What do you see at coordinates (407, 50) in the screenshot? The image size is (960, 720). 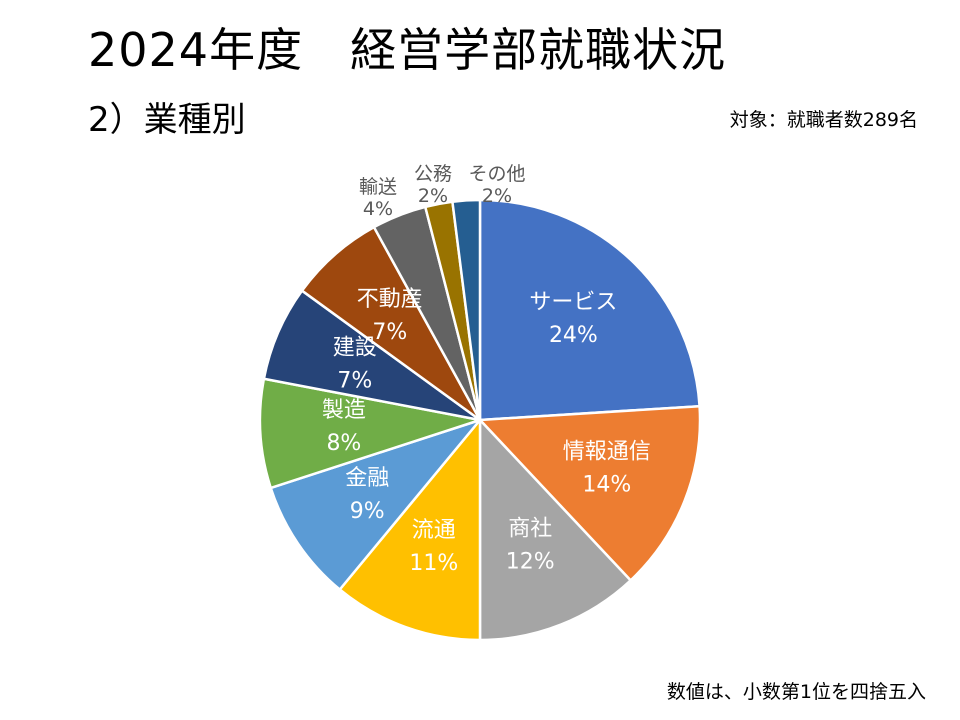 I see `page-title: 2024年度 経営学部就職状況` at bounding box center [407, 50].